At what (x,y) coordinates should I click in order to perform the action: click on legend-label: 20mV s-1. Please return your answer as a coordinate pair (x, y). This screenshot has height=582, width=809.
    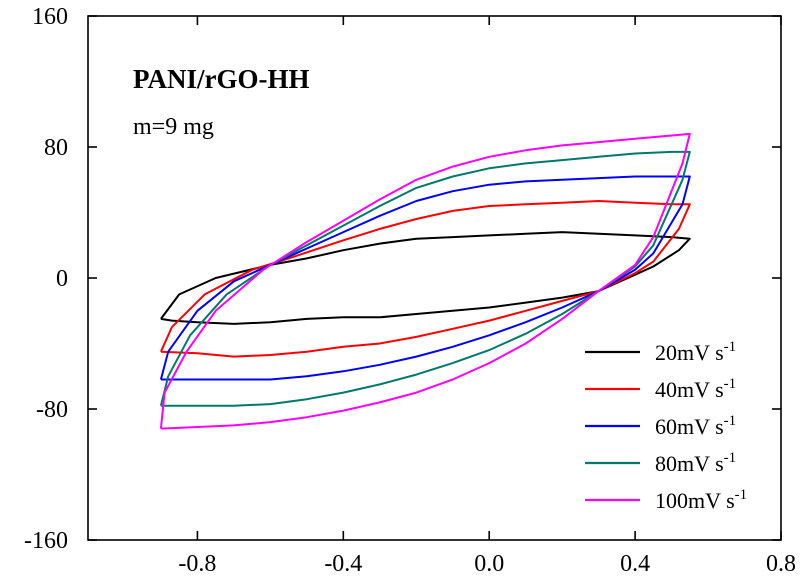
    Looking at the image, I should click on (695, 352).